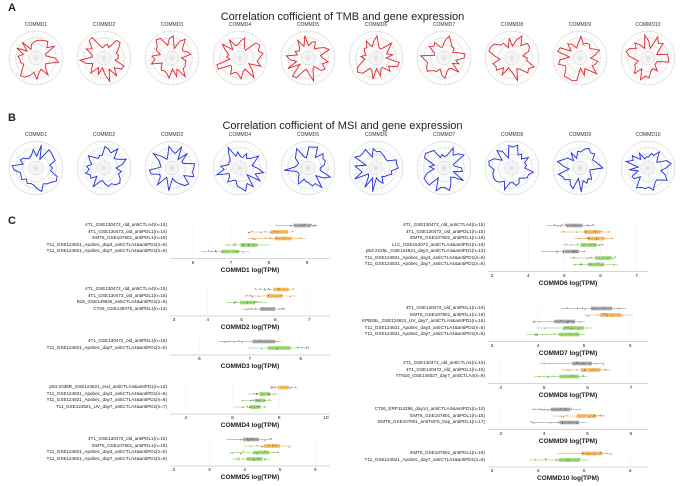 Image resolution: width=685 pixels, height=486 pixels. I want to click on forest-tick-label: 3, so click(500, 434).